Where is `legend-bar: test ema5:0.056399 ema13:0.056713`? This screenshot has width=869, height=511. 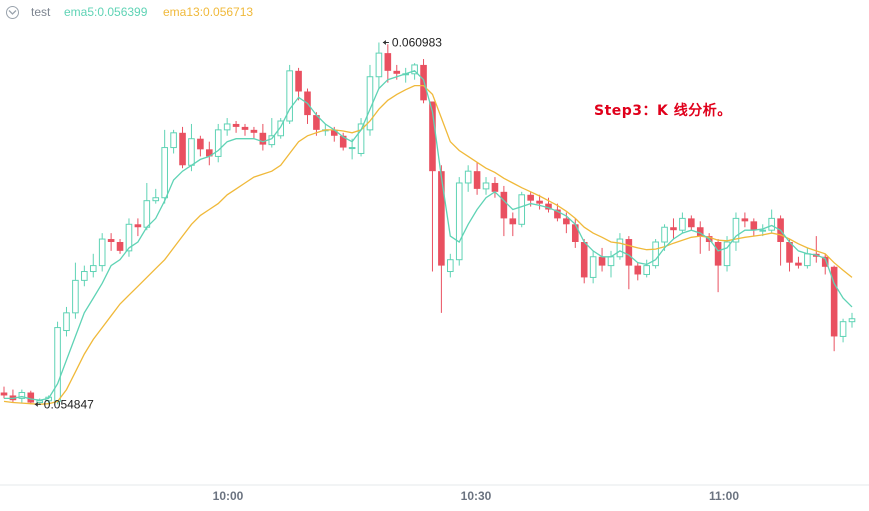 legend-bar: test ema5:0.056399 ema13:0.056713 is located at coordinates (300, 13).